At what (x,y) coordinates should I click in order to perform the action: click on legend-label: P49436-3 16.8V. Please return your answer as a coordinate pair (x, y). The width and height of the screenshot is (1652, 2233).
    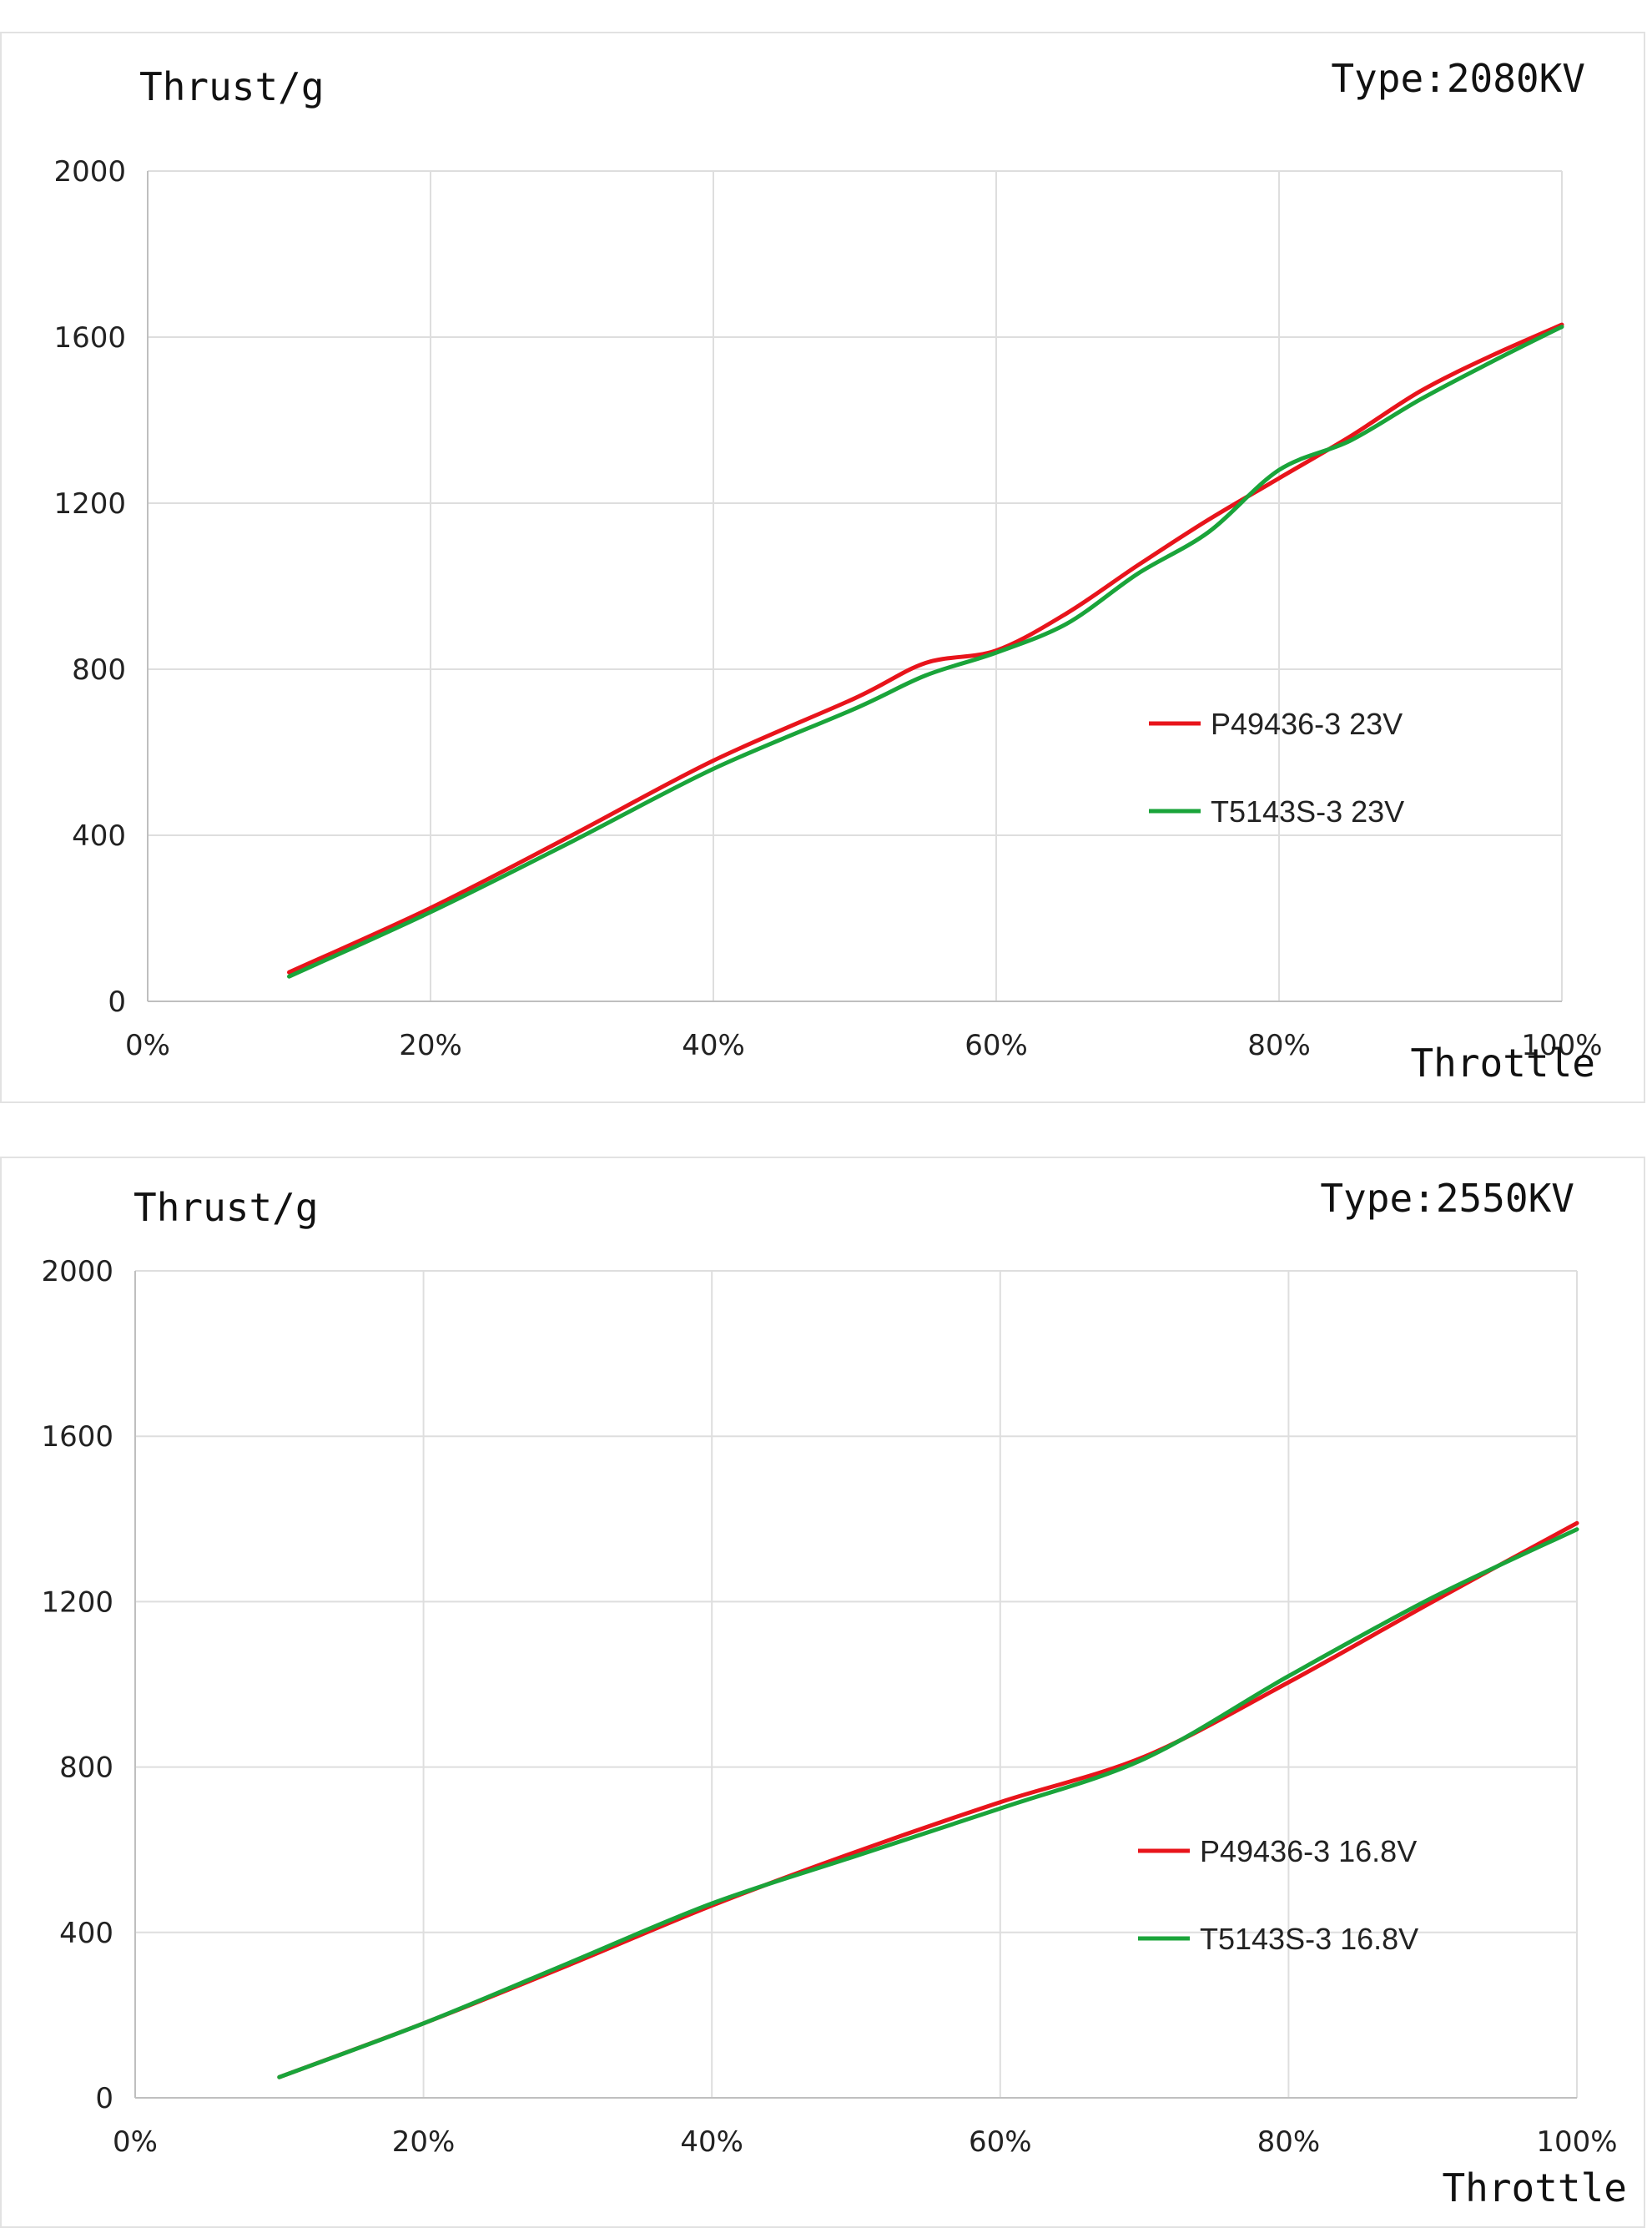
    Looking at the image, I should click on (1309, 1851).